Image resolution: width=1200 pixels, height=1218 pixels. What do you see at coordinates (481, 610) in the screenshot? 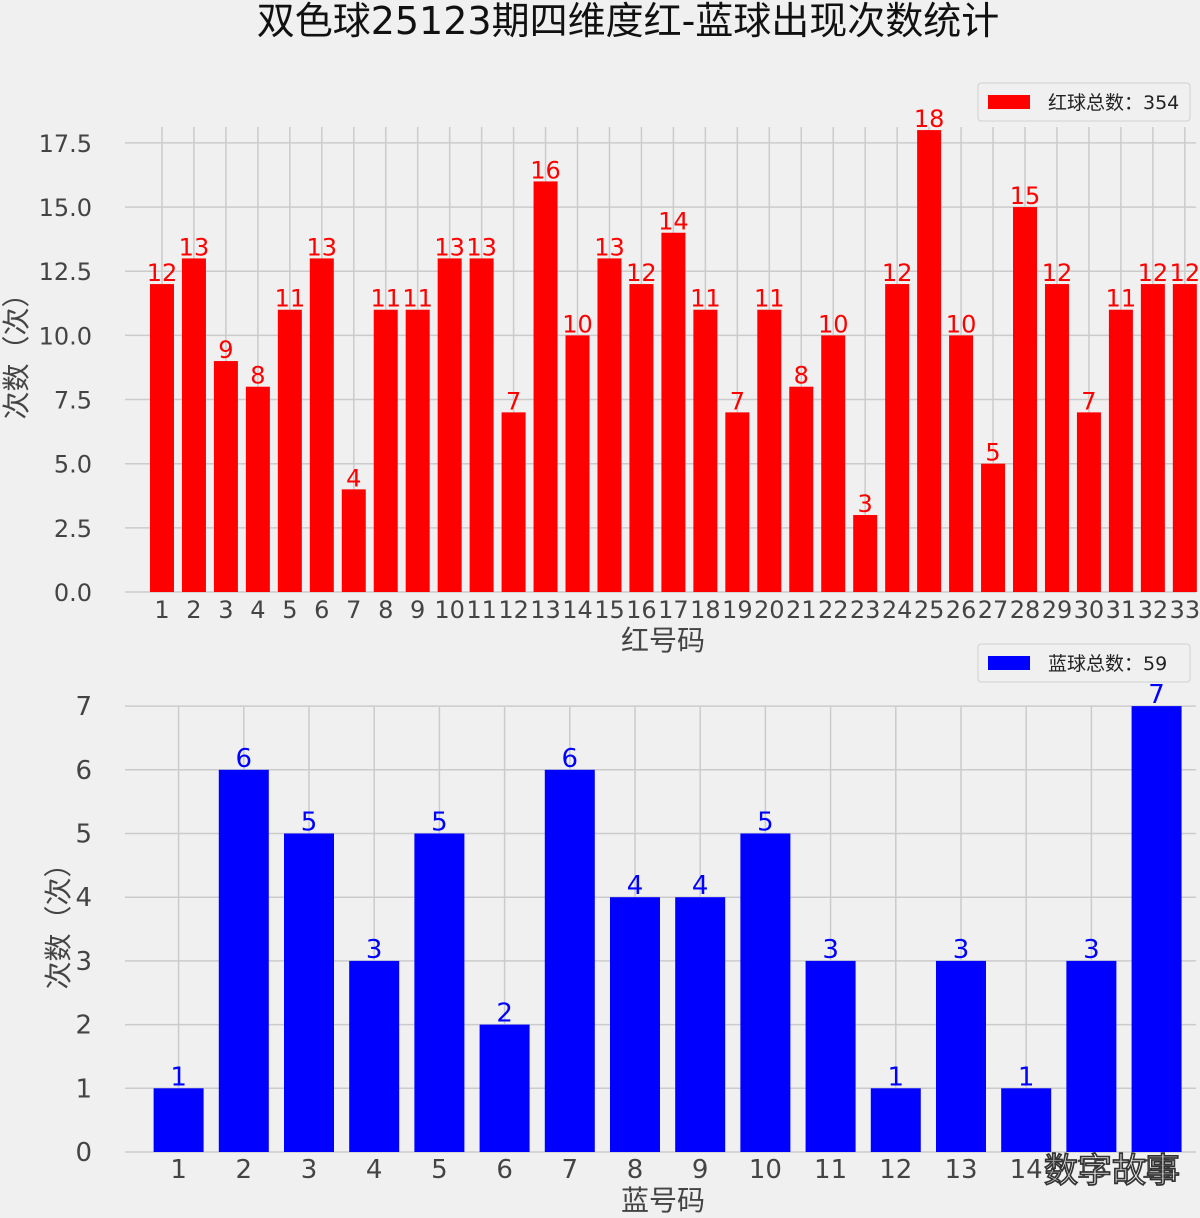
I see `red-x-tick-label: 11` at bounding box center [481, 610].